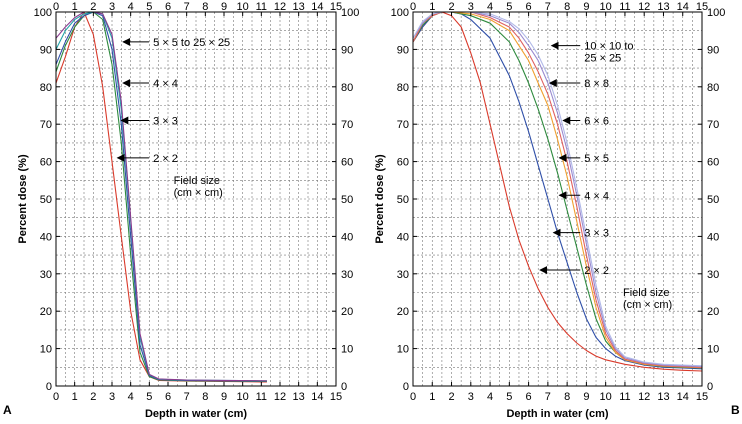  Describe the element at coordinates (596, 159) in the screenshot. I see `annotation-label: 5 × 5` at that location.